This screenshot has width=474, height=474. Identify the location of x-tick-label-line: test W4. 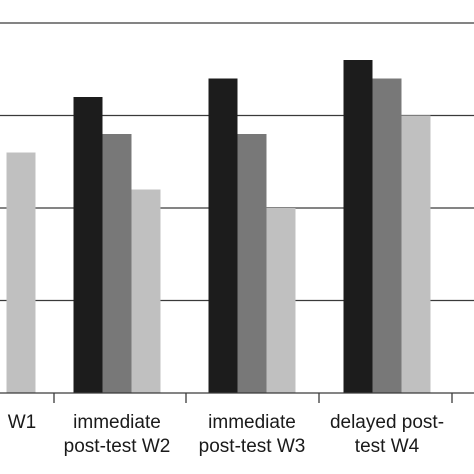
(387, 446).